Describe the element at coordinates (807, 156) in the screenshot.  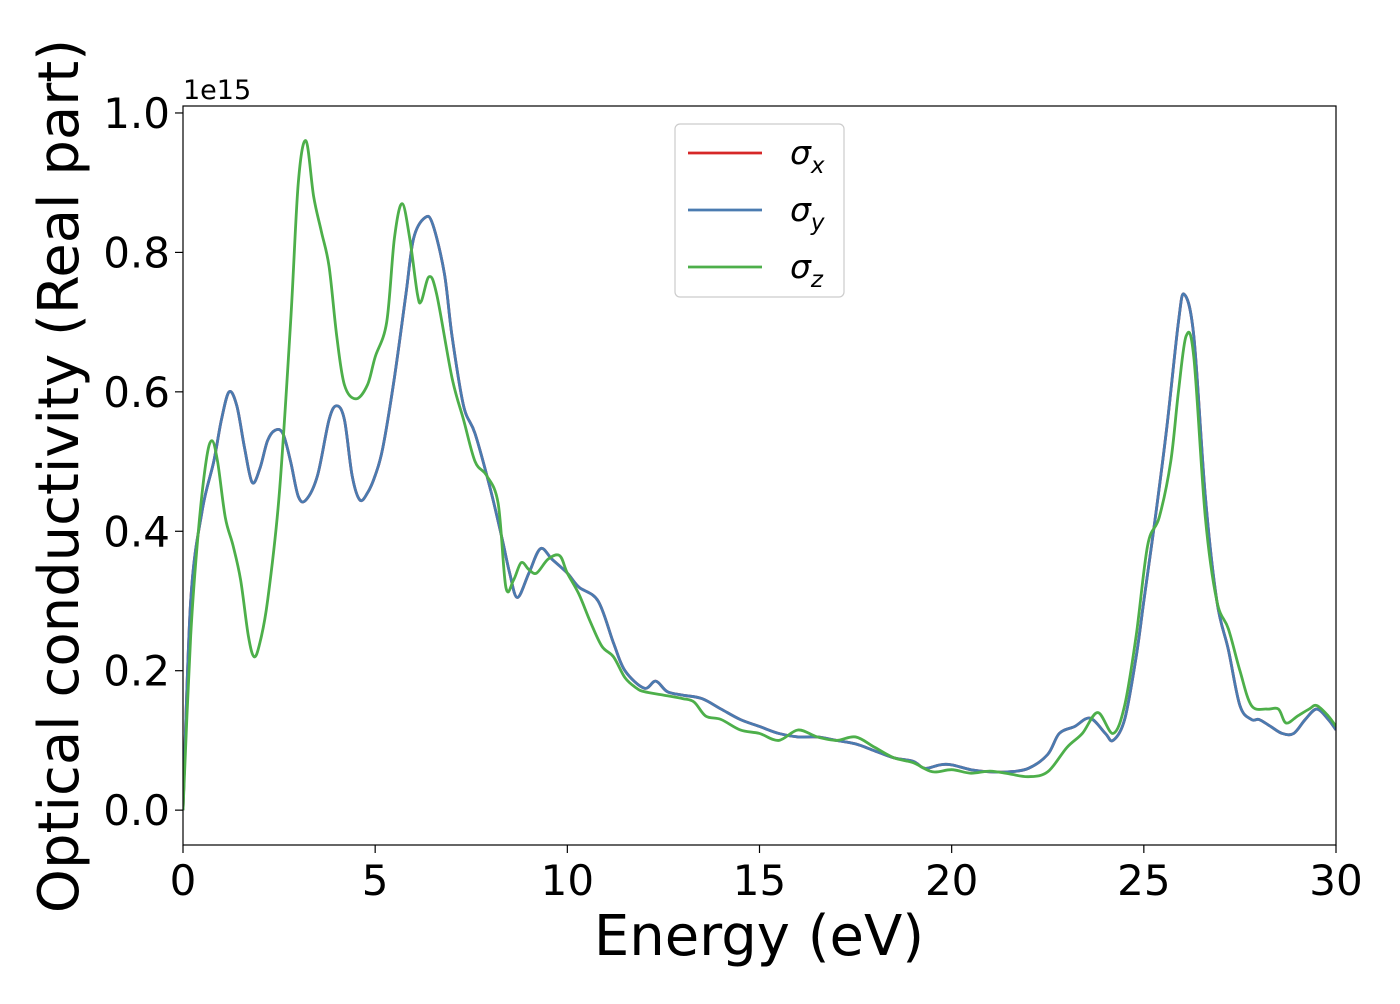
I see `legend-label-x: σx` at that location.